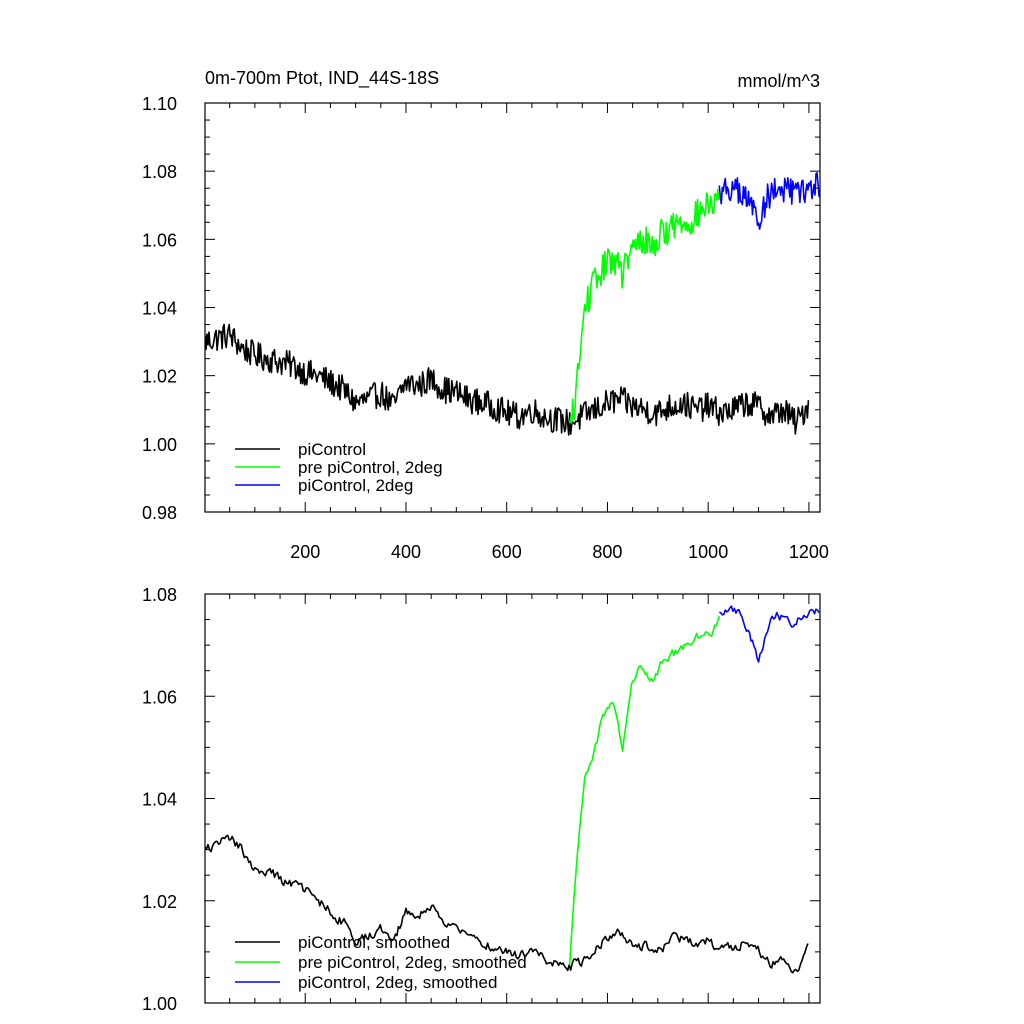 The width and height of the screenshot is (1024, 1024). I want to click on legend-label: piControl, 2deg, smoothed, so click(397, 982).